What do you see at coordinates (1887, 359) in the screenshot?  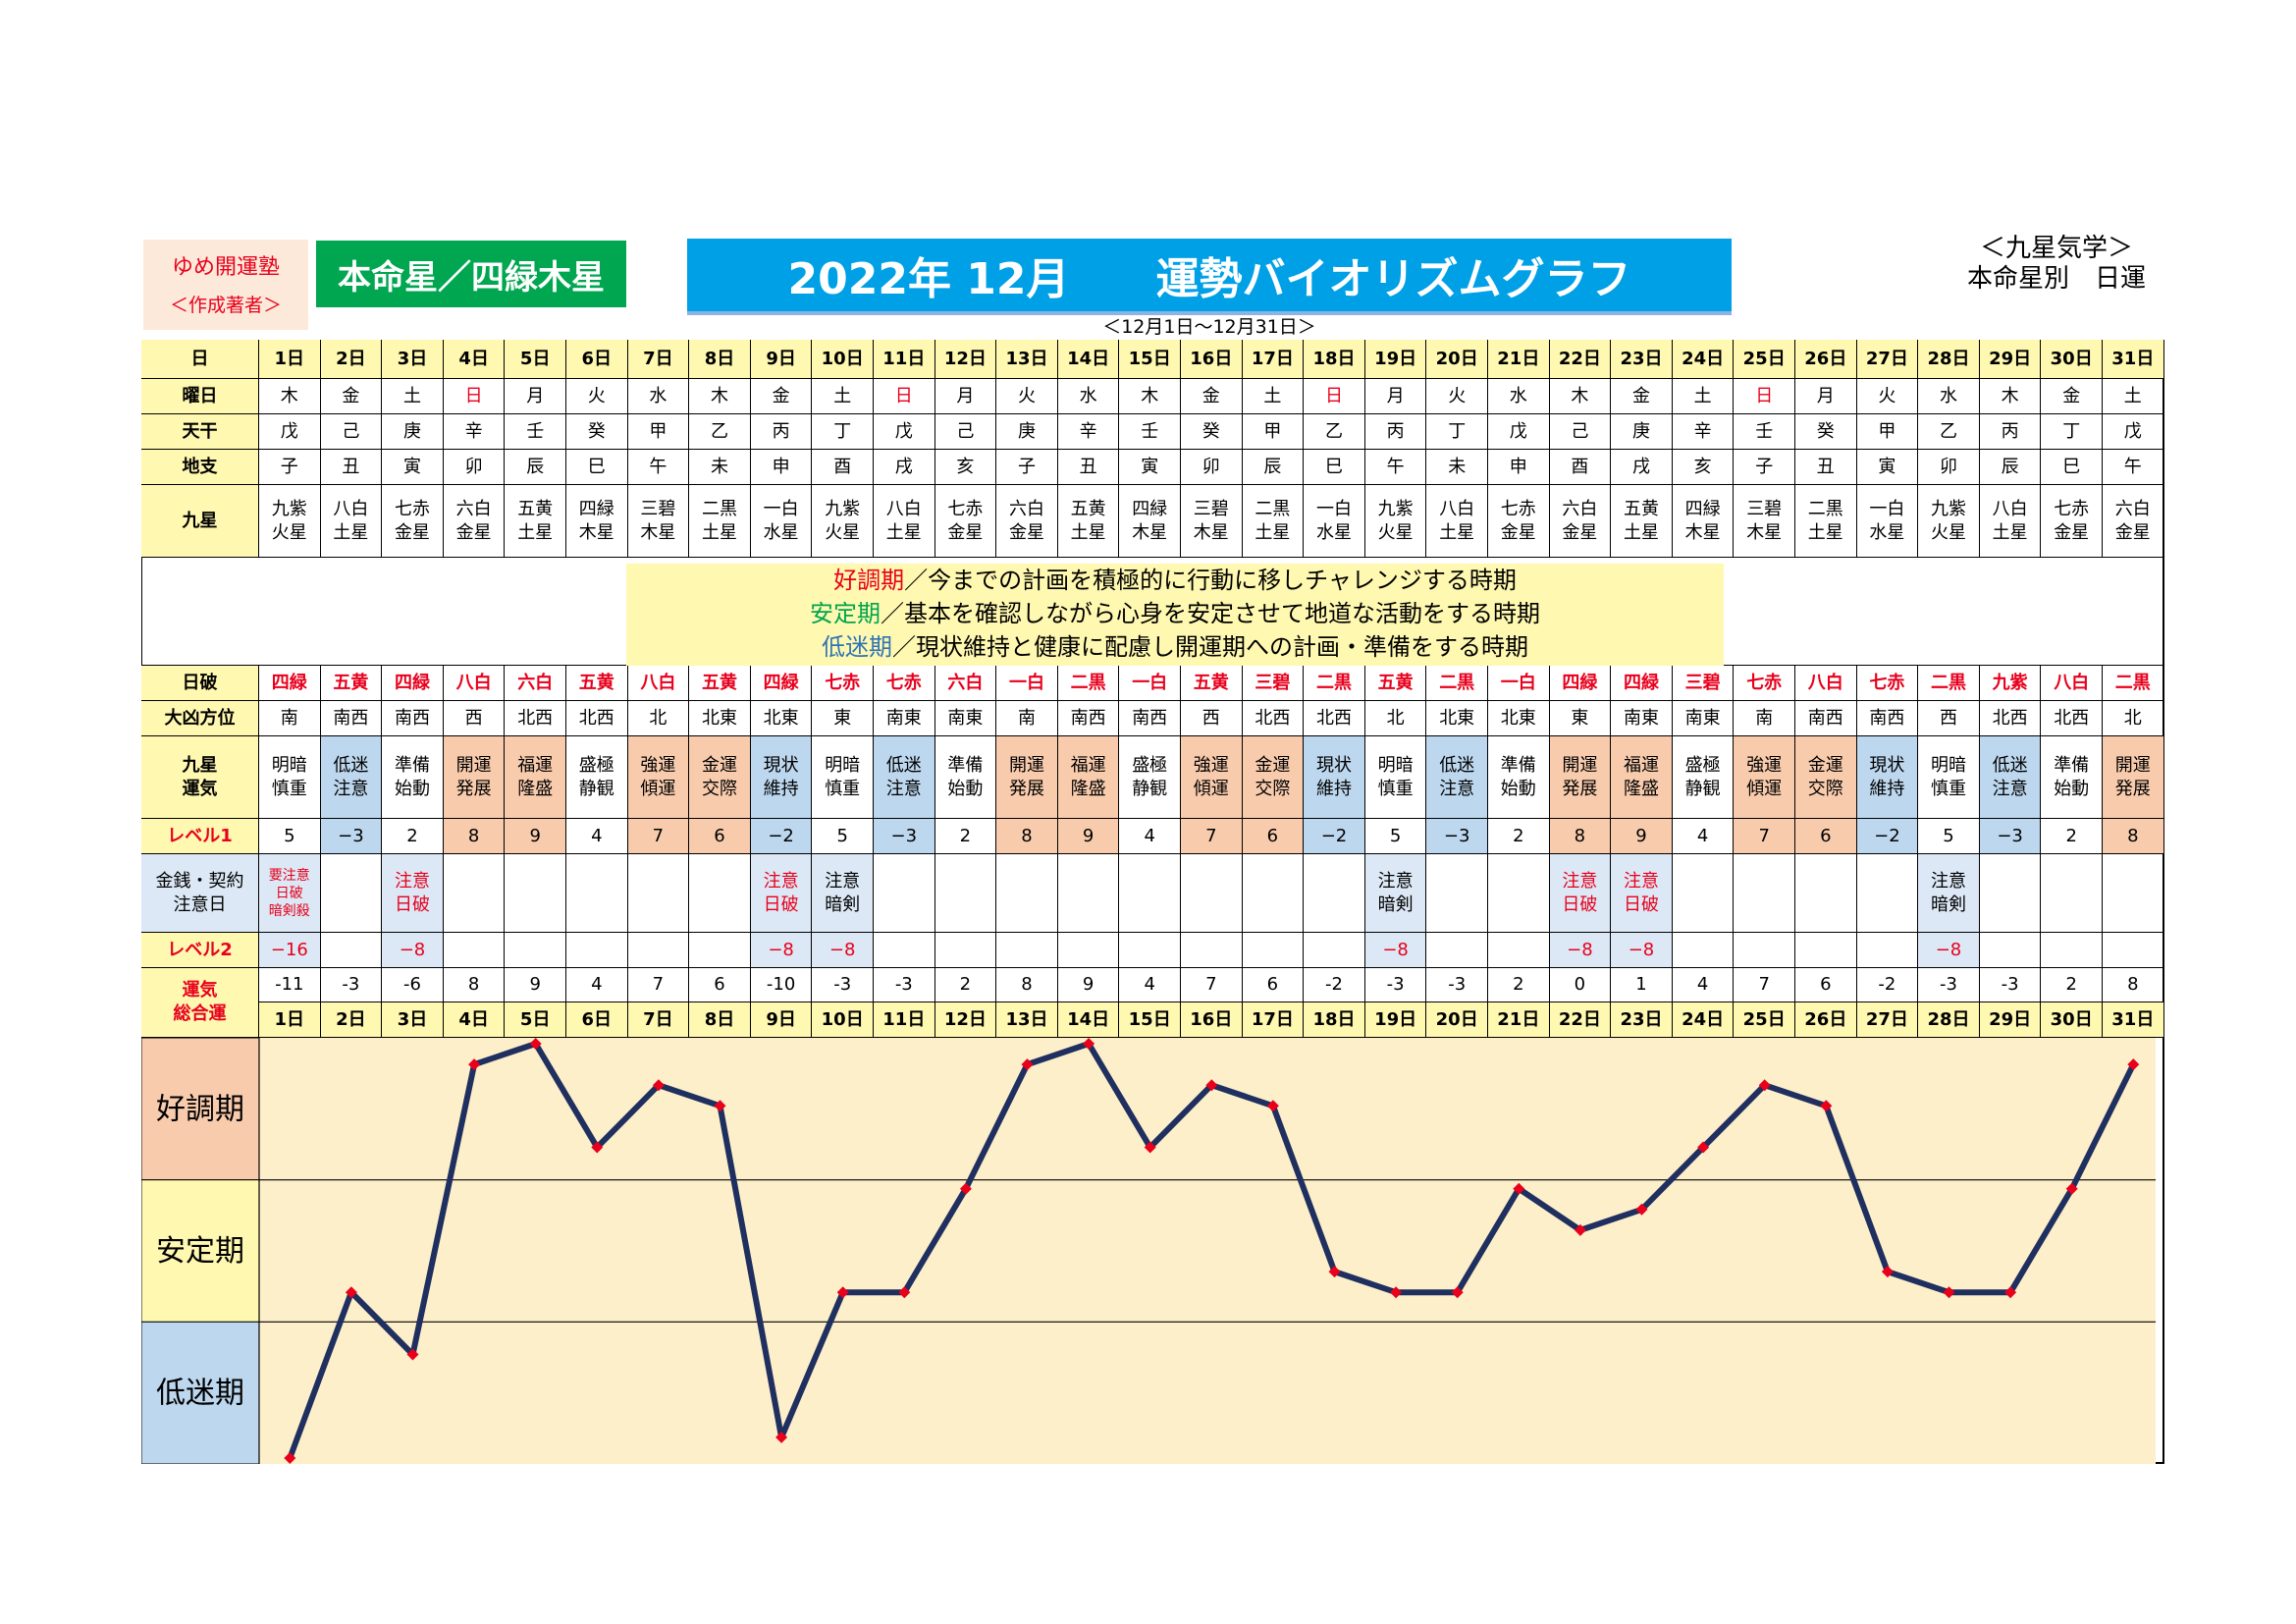 I see `day-cell: 27日` at bounding box center [1887, 359].